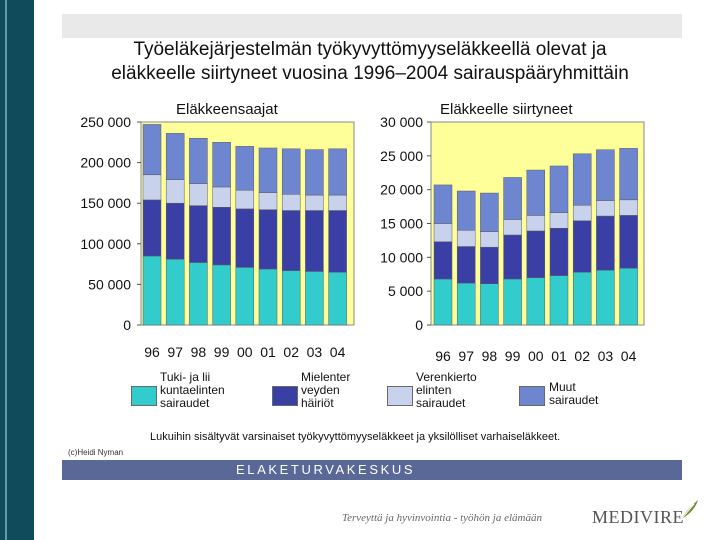 The height and width of the screenshot is (540, 720). I want to click on footer-bar-text: ELAKETURVAKESKUS, so click(326, 469).